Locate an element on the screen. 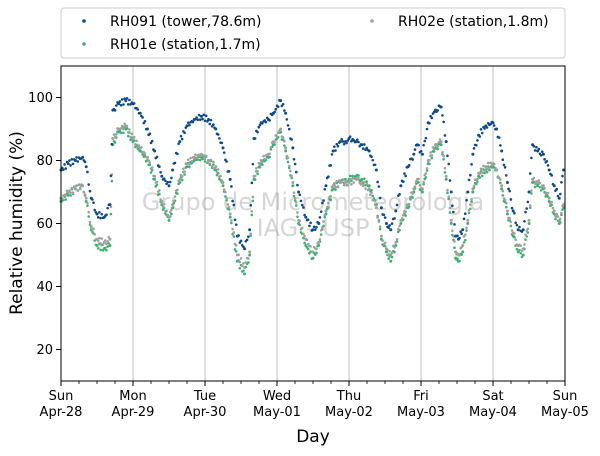 The width and height of the screenshot is (600, 456). y-tick-label: 20 is located at coordinates (44, 350).